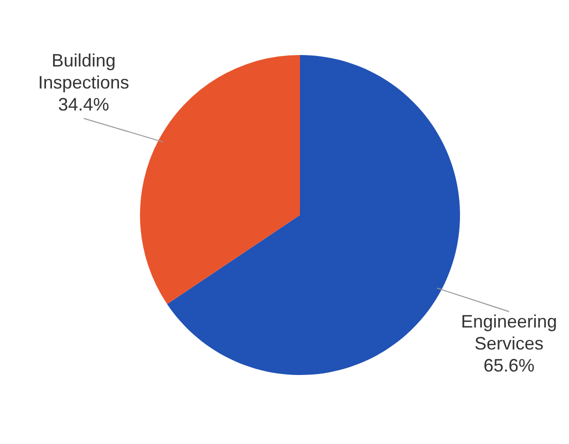  Describe the element at coordinates (509, 333) in the screenshot. I see `slice-label: Engineering Services` at that location.